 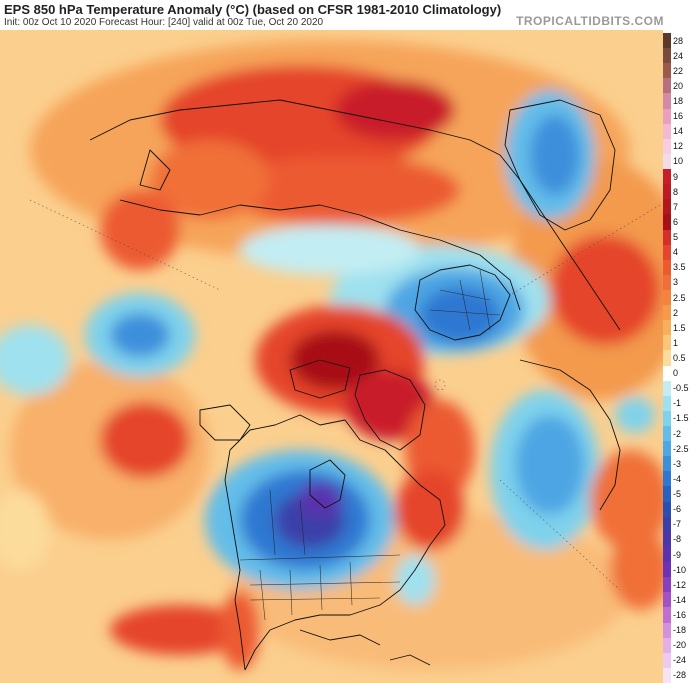 What do you see at coordinates (676, 342) in the screenshot?
I see `colorbar-label: 1` at bounding box center [676, 342].